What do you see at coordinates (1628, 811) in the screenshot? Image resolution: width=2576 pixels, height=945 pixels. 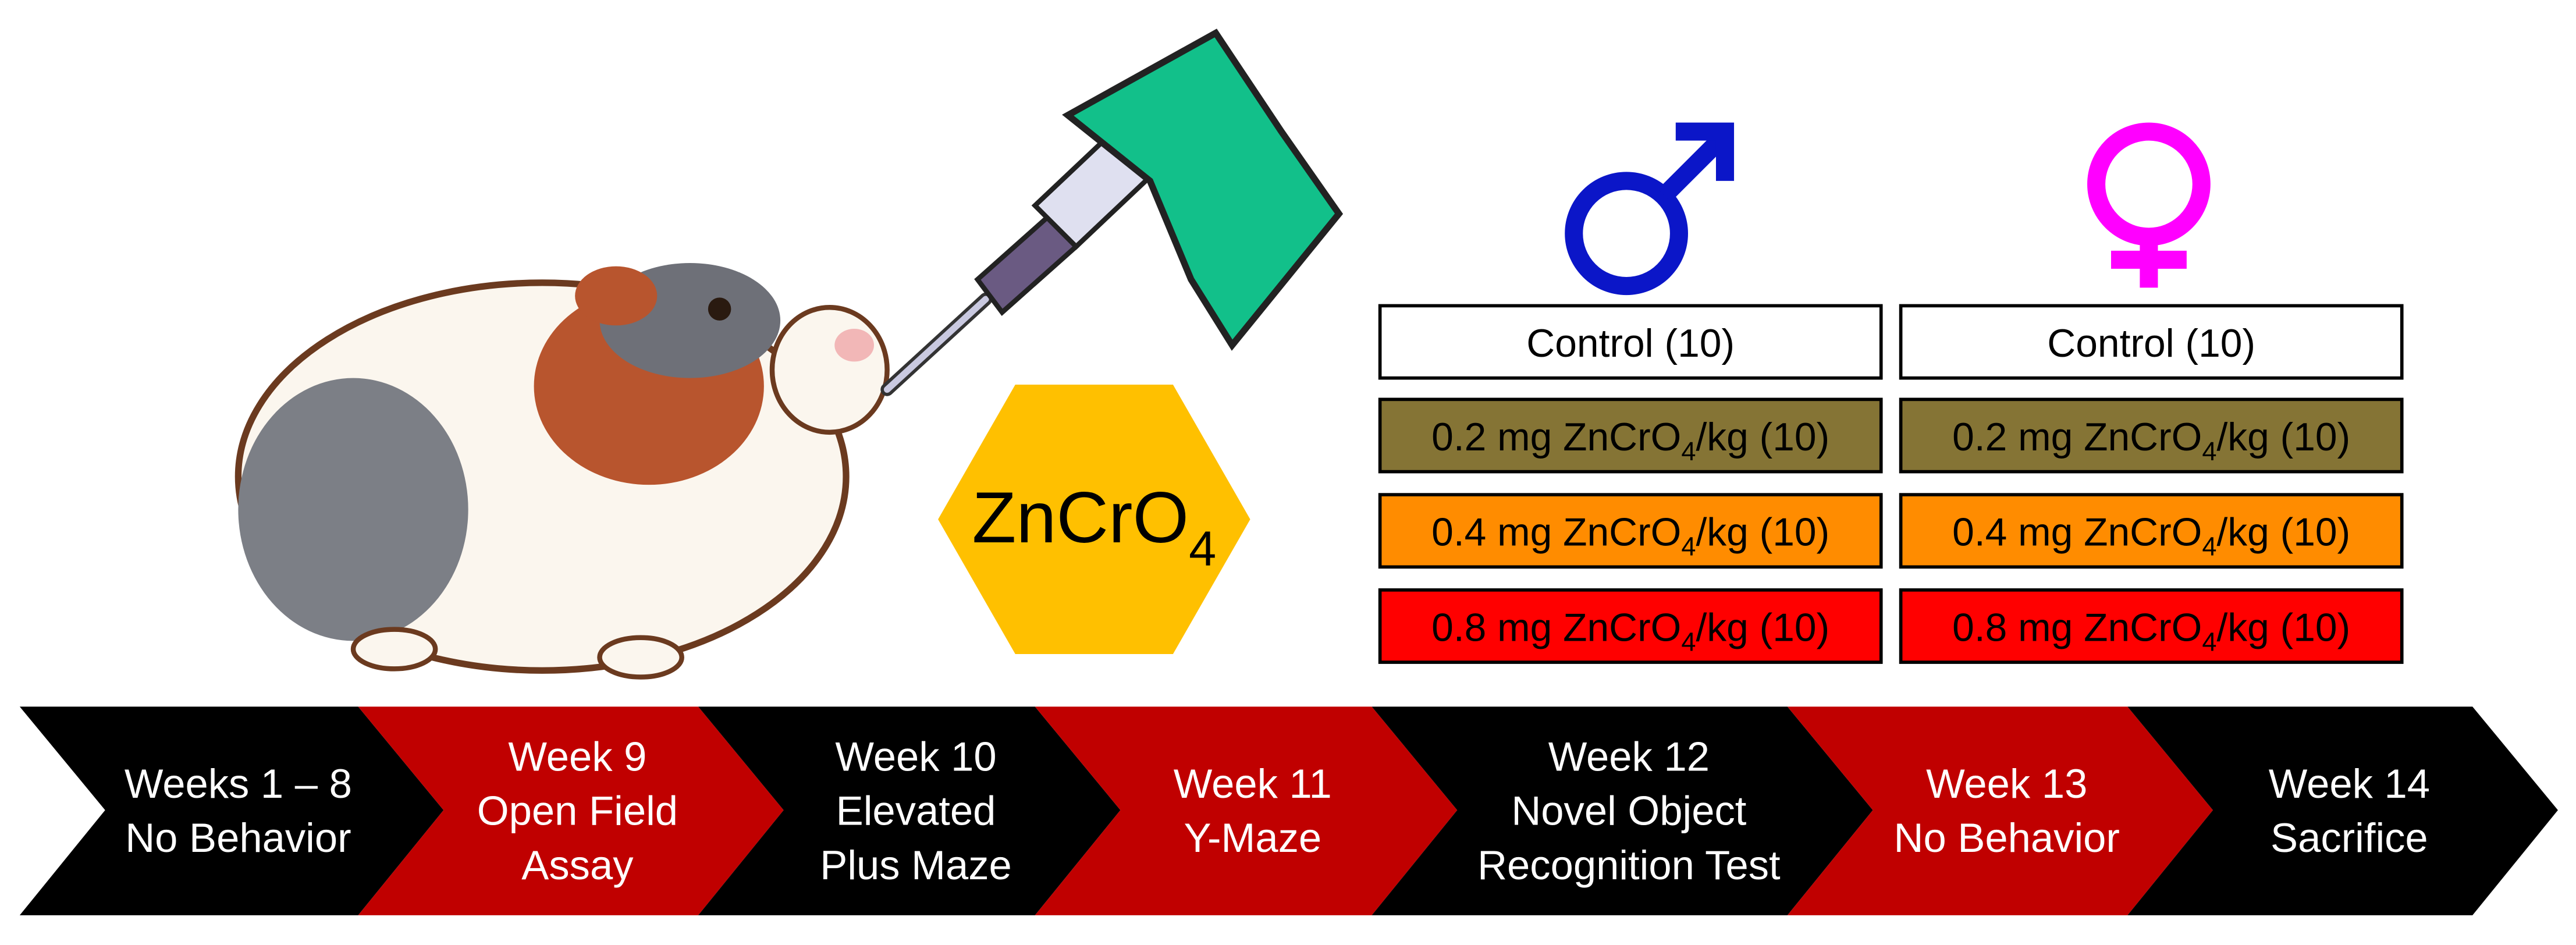 I see `timeline-label: Novel Object` at bounding box center [1628, 811].